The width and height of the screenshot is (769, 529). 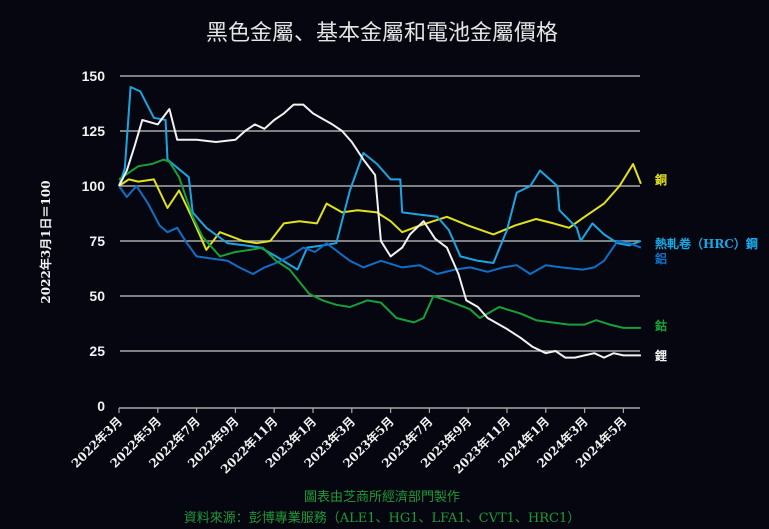 I want to click on y-axis-label: 2022年3月1日＝100, so click(x=45, y=241).